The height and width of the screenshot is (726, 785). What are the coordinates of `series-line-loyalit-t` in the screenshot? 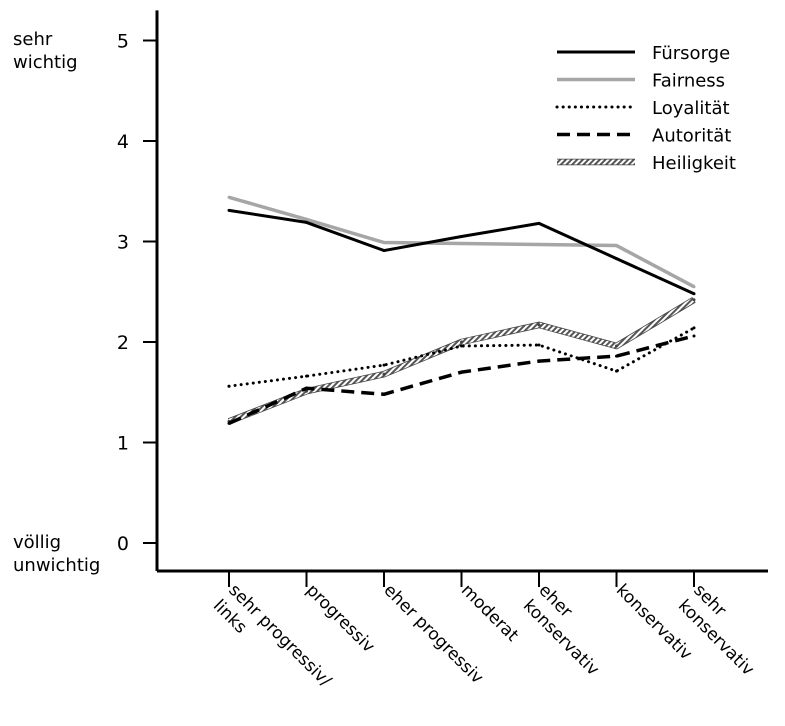 It's located at (461, 357).